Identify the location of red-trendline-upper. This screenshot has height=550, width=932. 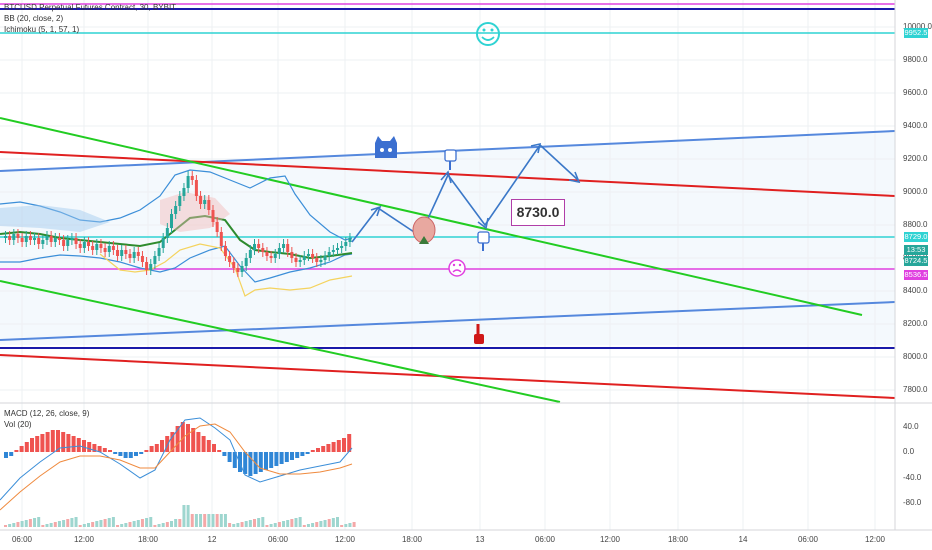
(448, 174).